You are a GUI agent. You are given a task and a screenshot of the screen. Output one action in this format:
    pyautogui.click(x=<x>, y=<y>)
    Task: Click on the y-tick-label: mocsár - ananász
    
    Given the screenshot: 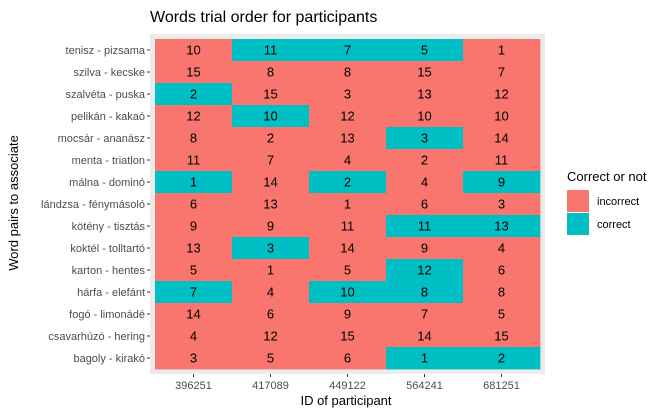 What is the action you would take?
    pyautogui.click(x=101, y=139)
    